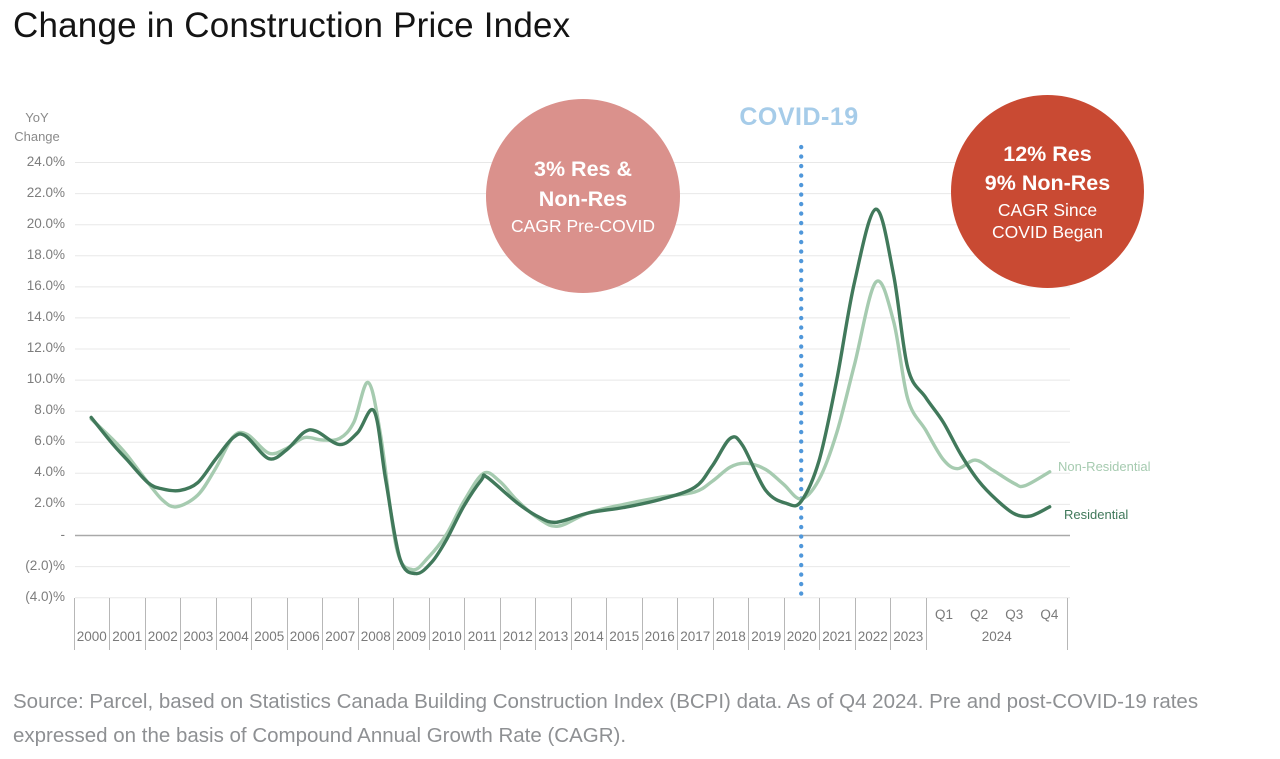 This screenshot has height=759, width=1280. I want to click on y-tick-label: -, so click(63, 534).